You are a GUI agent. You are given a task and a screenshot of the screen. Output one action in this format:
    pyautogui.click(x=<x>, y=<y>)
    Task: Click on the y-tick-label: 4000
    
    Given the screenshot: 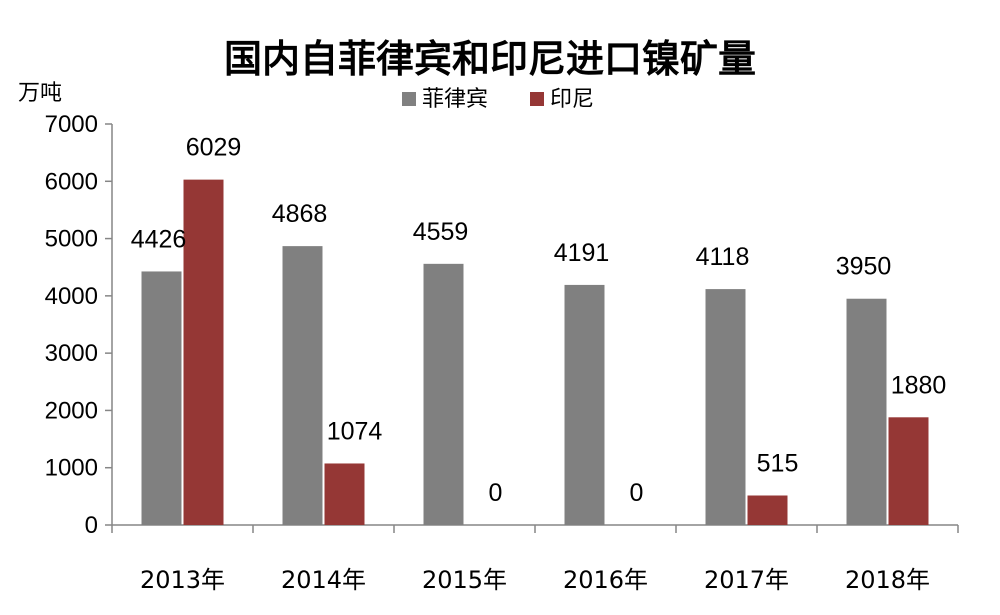 What is the action you would take?
    pyautogui.click(x=71, y=296)
    